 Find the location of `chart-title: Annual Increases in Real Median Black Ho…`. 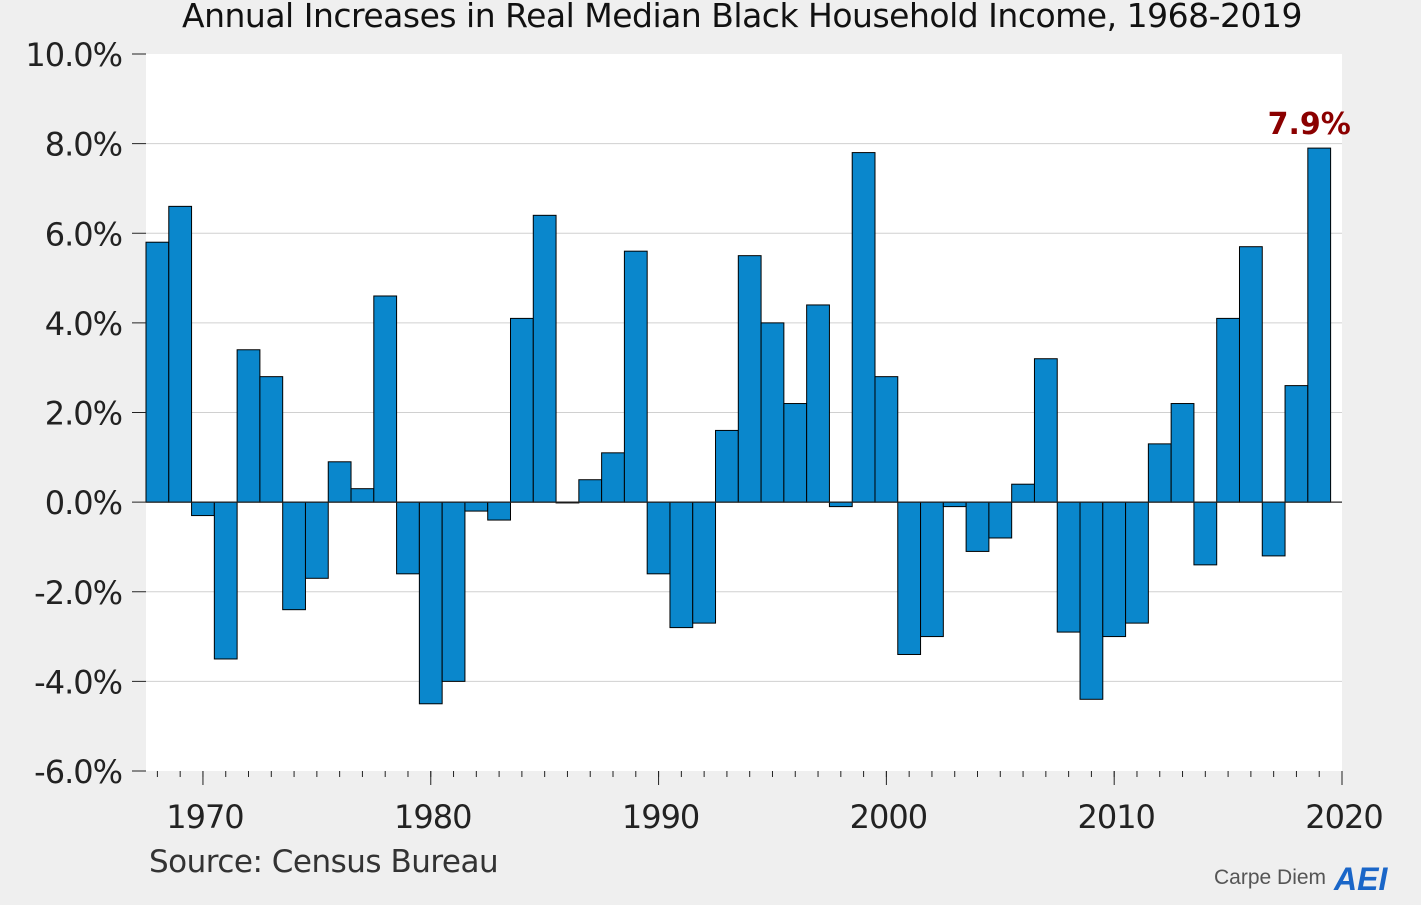

chart-title: Annual Increases in Real Median Black Ho… is located at coordinates (742, 17).